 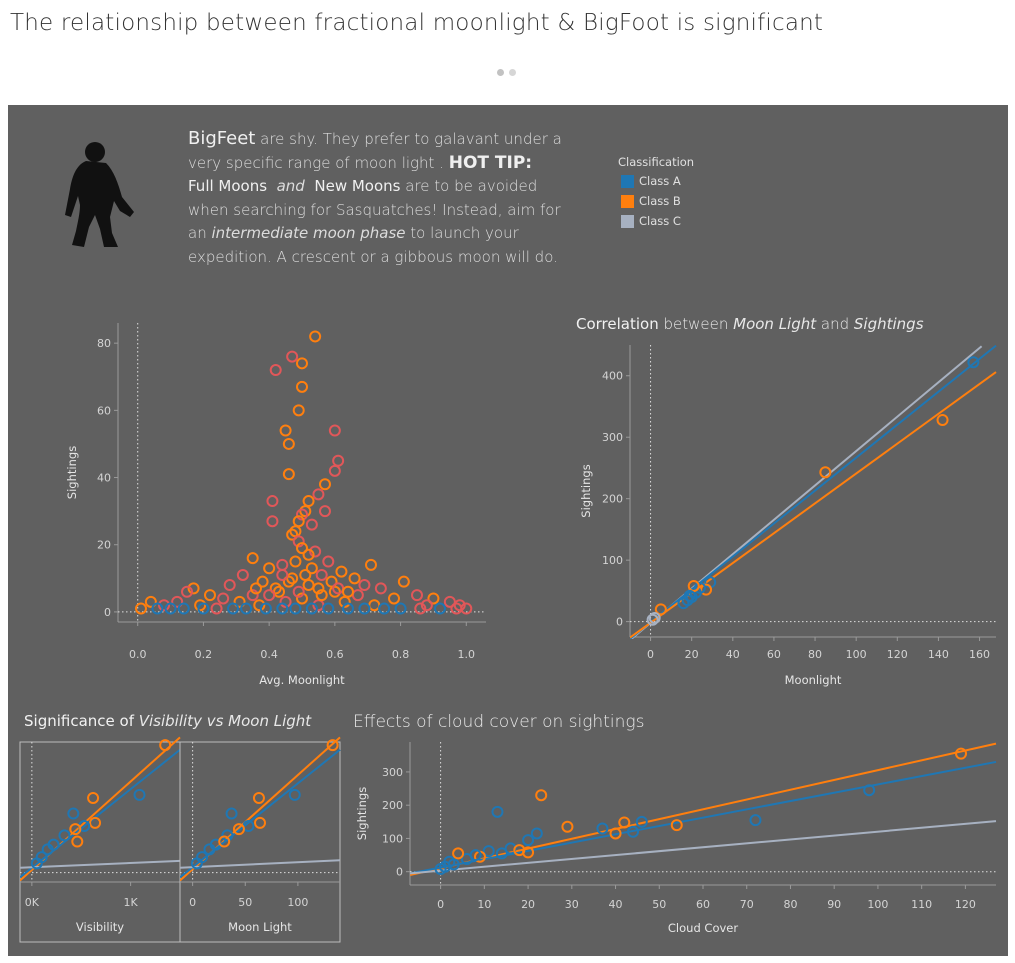 I want to click on legend: Classification Class A Class B Class C, so click(x=656, y=193).